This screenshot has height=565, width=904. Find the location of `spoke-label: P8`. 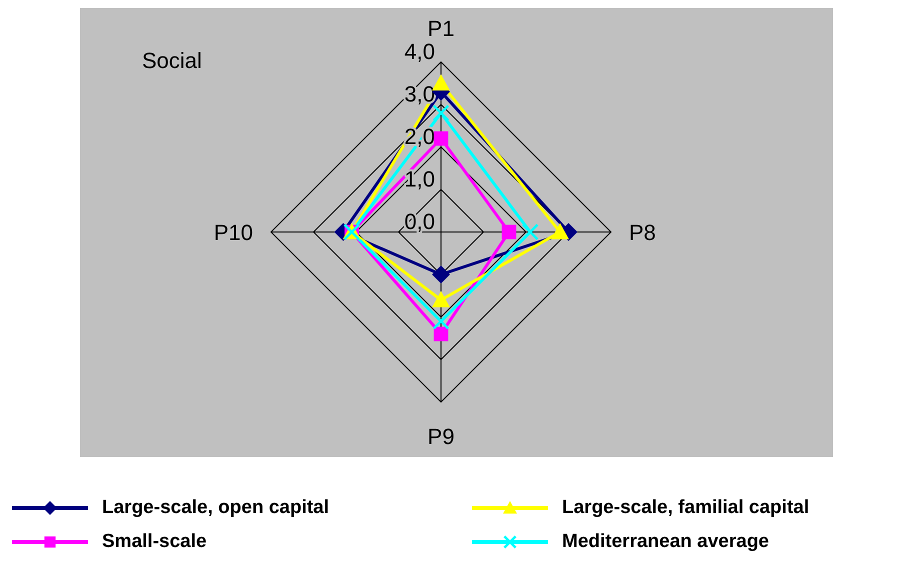

spoke-label: P8 is located at coordinates (642, 232).